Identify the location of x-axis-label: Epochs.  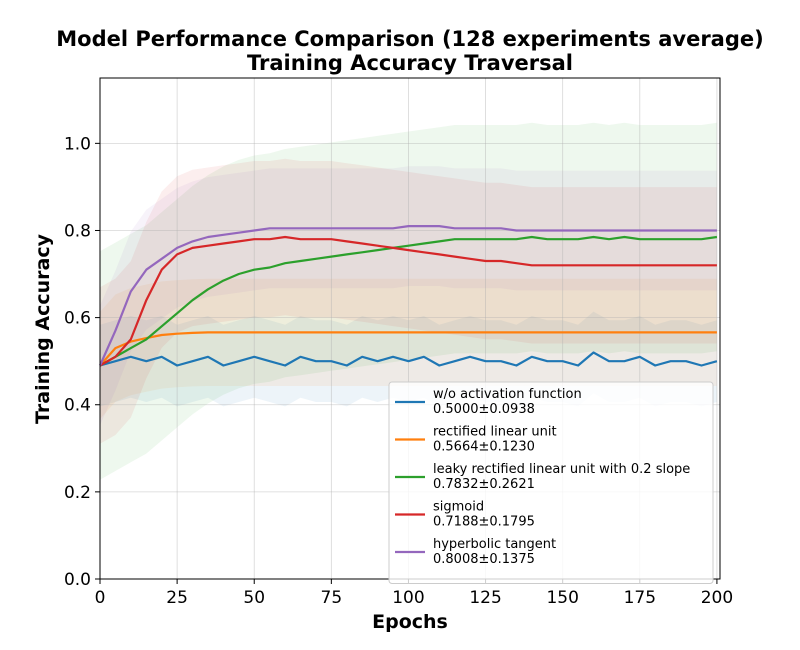
(410, 622).